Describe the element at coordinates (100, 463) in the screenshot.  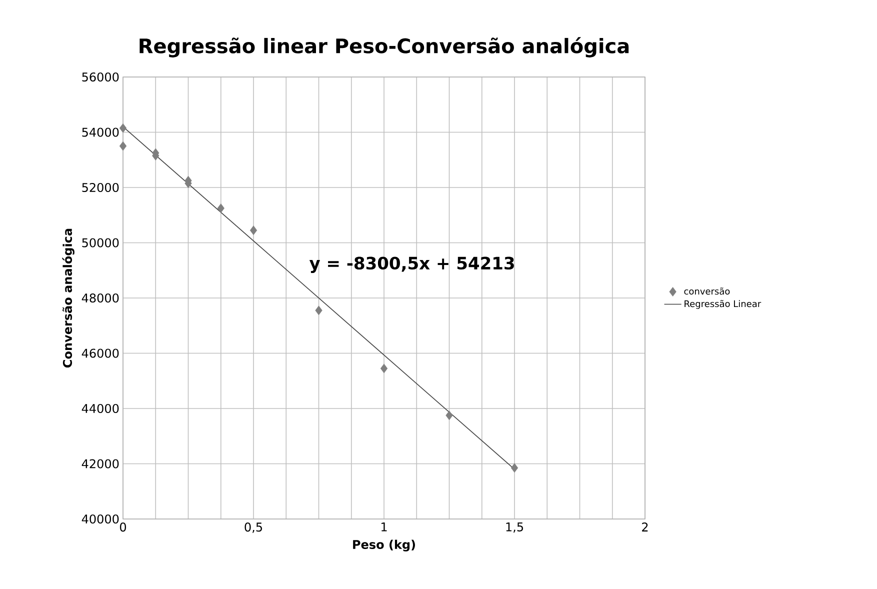
I see `y-tick-label: 42000` at that location.